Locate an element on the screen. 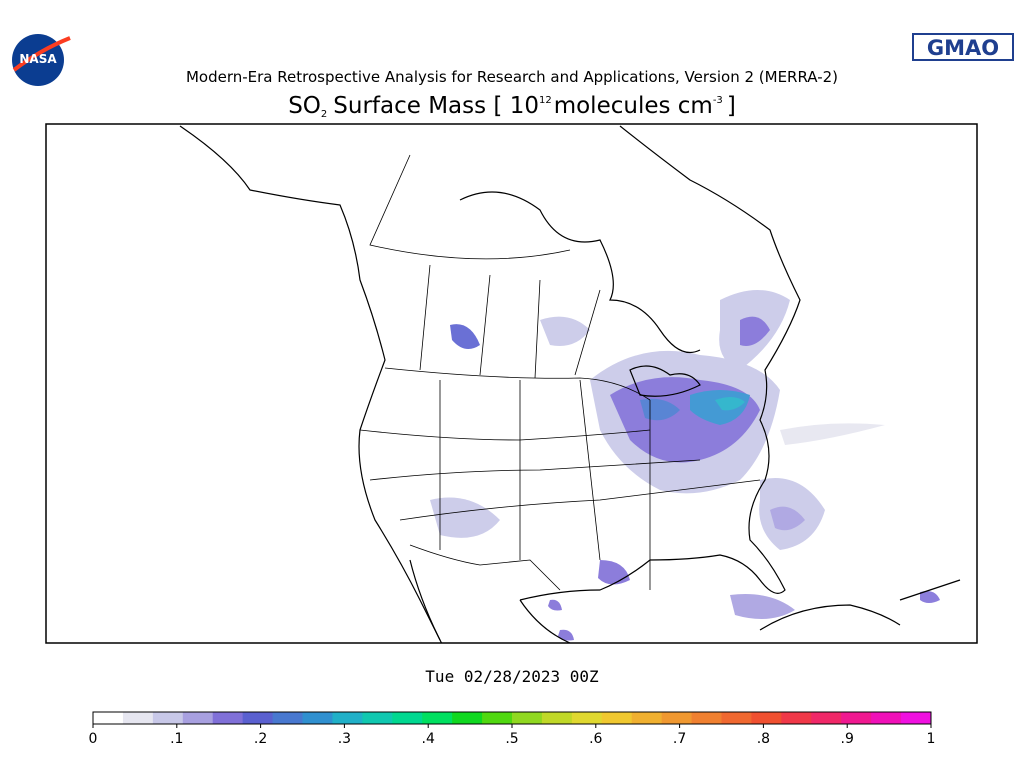  title-sup: -3 is located at coordinates (718, 100).